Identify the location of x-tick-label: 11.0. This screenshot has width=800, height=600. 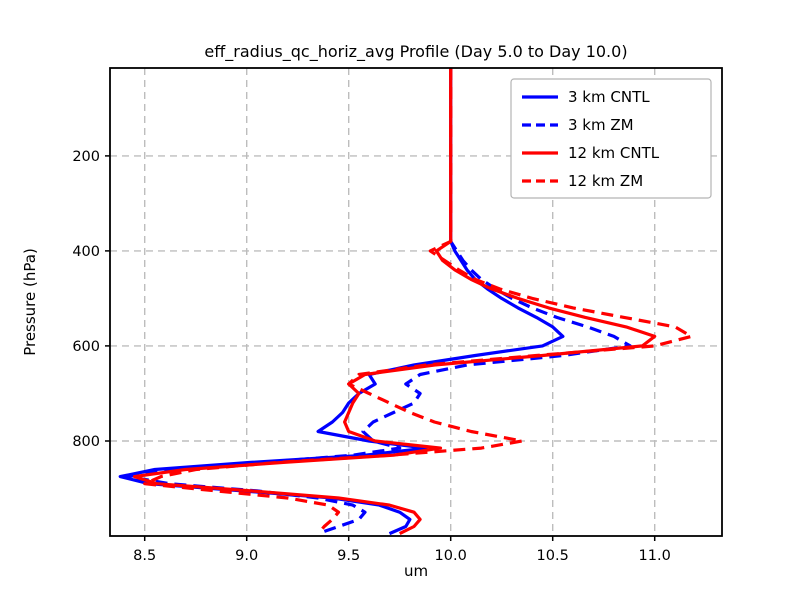
(655, 556).